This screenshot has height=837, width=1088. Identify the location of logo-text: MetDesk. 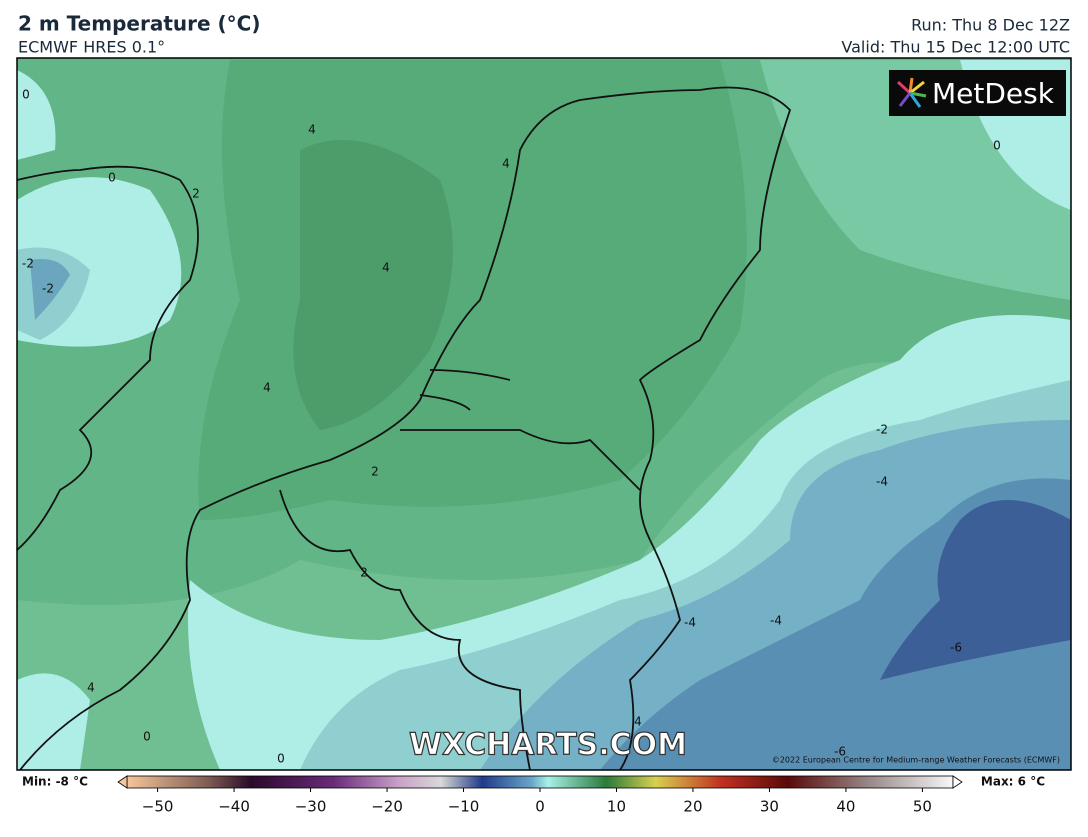
(993, 93).